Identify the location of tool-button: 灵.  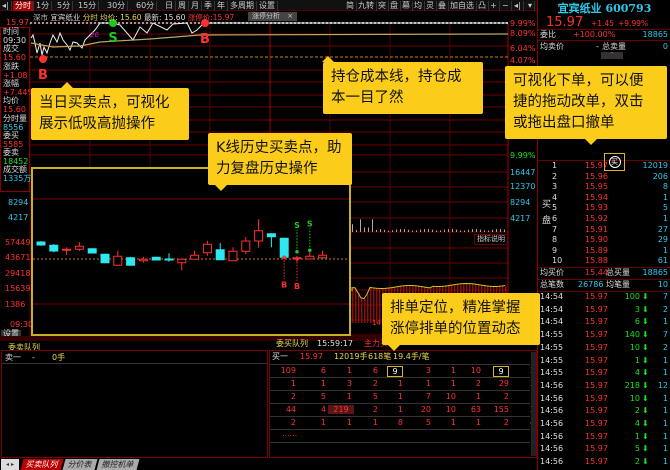
(430, 6).